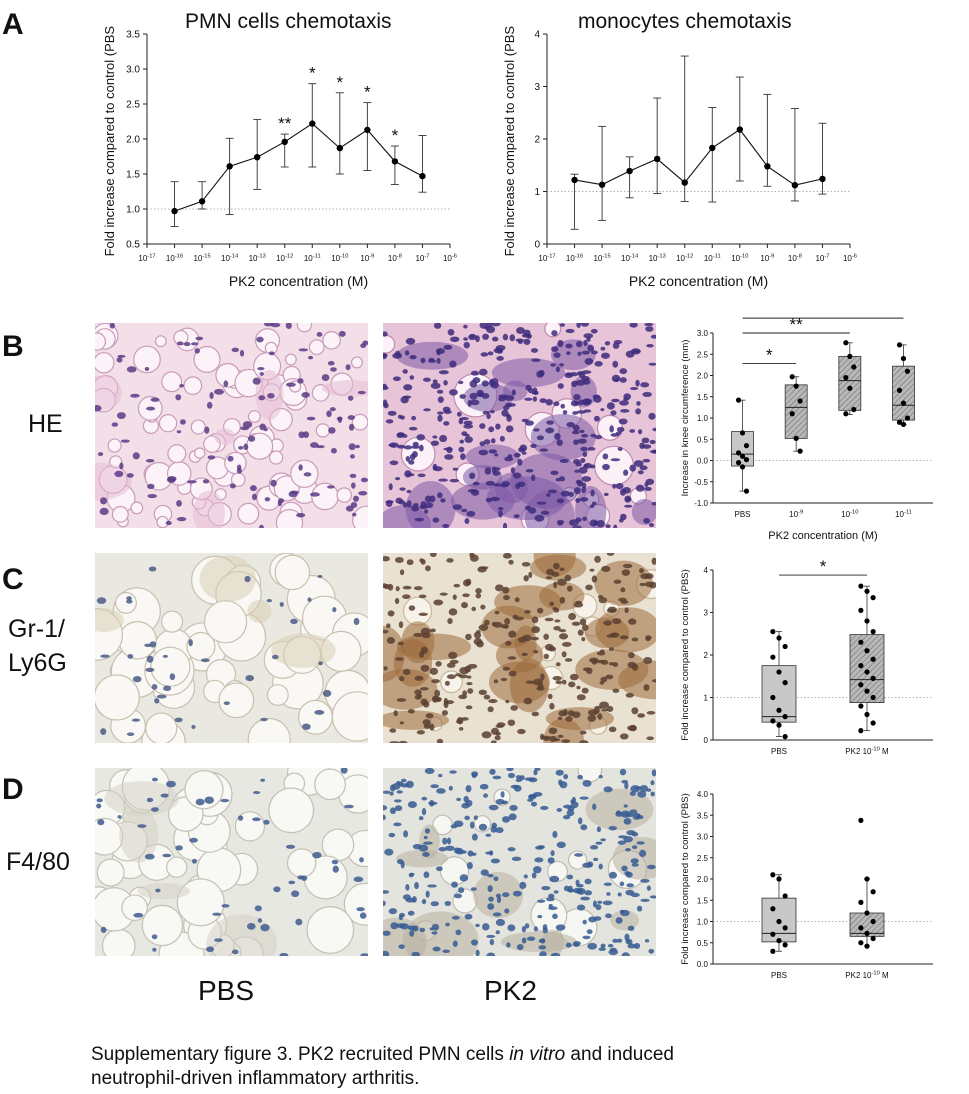  Describe the element at coordinates (13, 346) in the screenshot. I see `panel-letter-b: B` at that location.